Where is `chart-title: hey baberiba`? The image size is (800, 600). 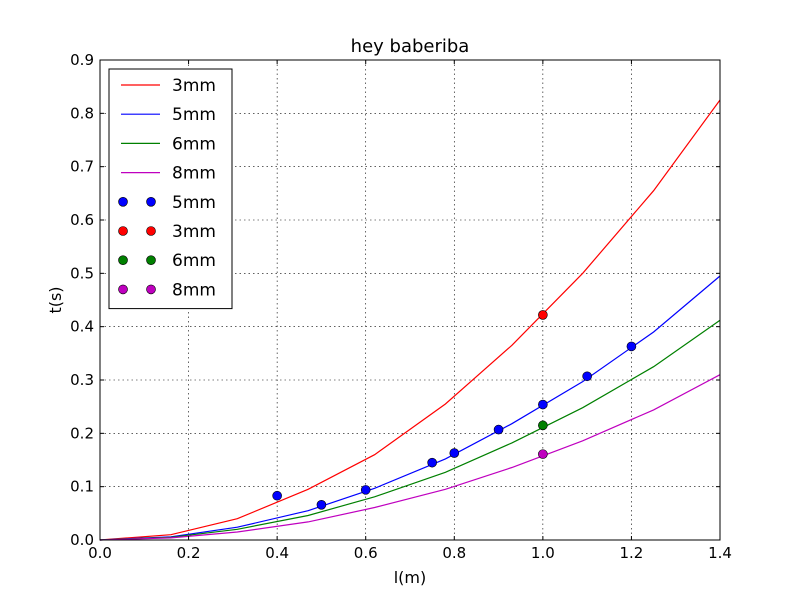
chart-title: hey baberiba is located at coordinates (410, 46).